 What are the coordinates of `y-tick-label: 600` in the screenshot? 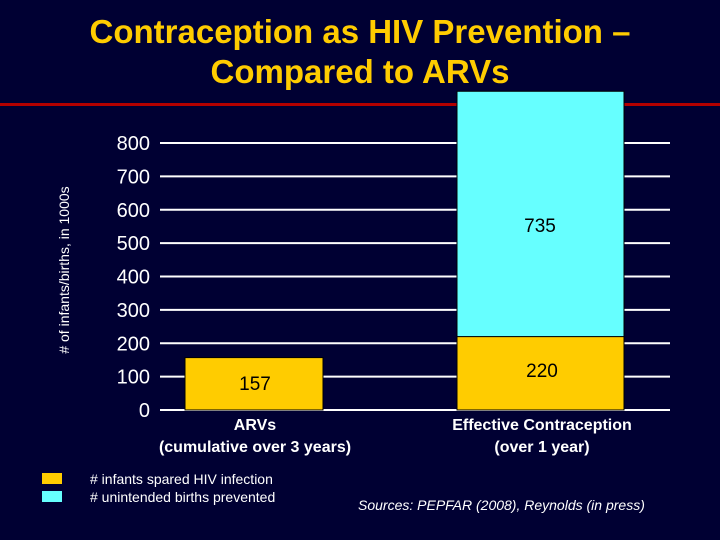 It's located at (133, 211).